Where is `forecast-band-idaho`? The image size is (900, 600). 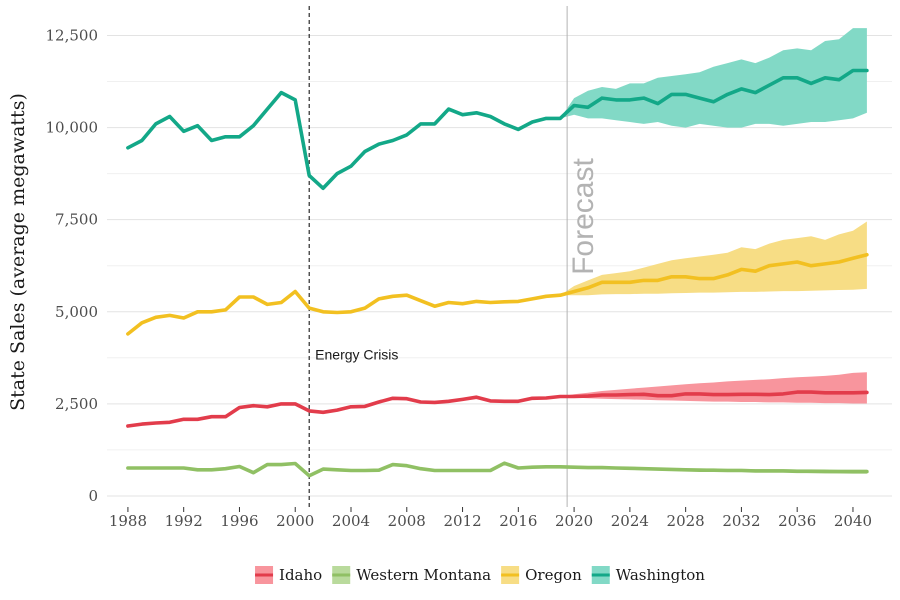
forecast-band-idaho is located at coordinates (713, 388).